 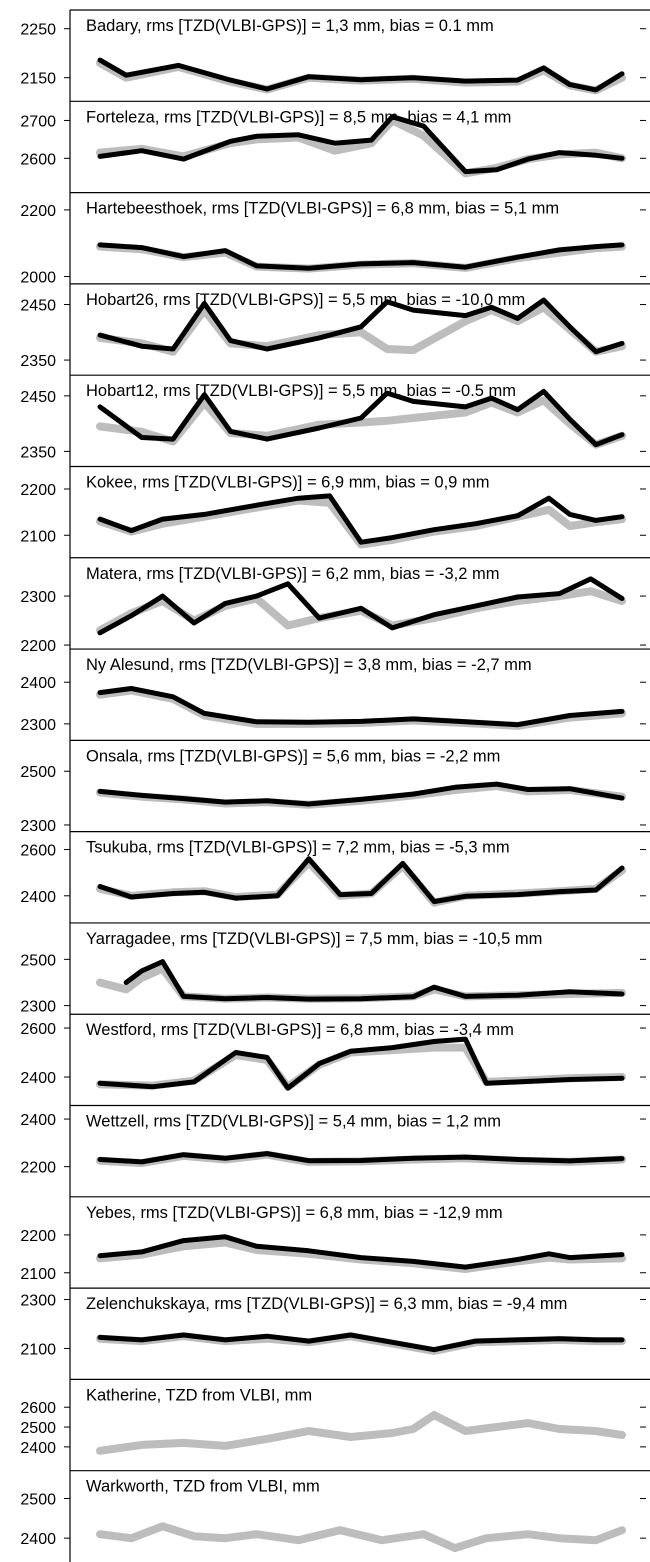 What do you see at coordinates (361, 146) in the screenshot?
I see `panel-1-series-0-line` at bounding box center [361, 146].